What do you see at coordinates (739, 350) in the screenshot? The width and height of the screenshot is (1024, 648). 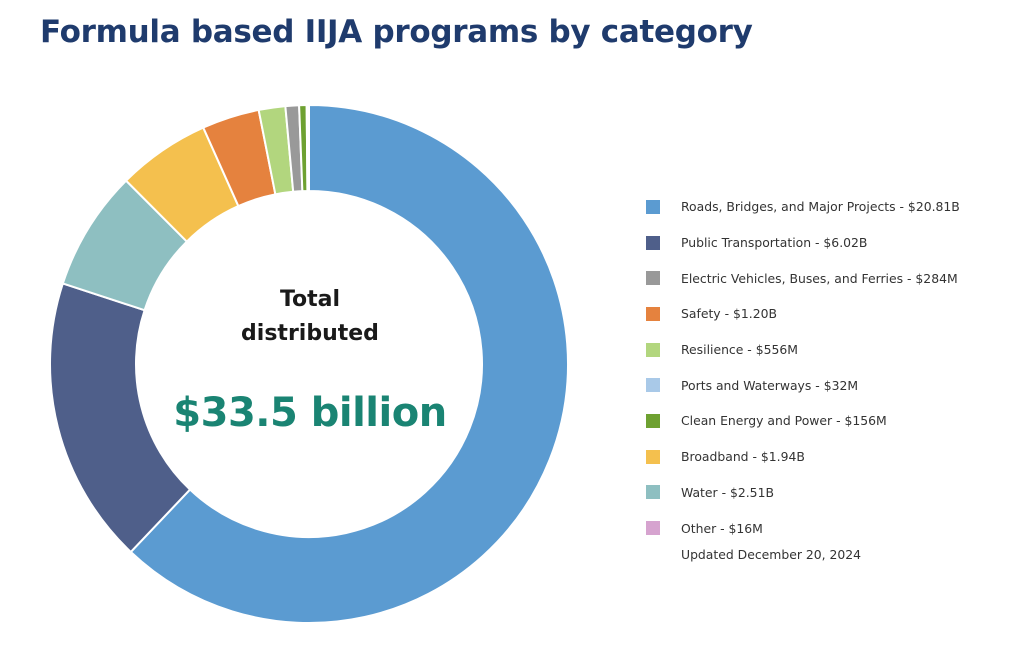 I see `legend-label: Resilience - $556M` at bounding box center [739, 350].